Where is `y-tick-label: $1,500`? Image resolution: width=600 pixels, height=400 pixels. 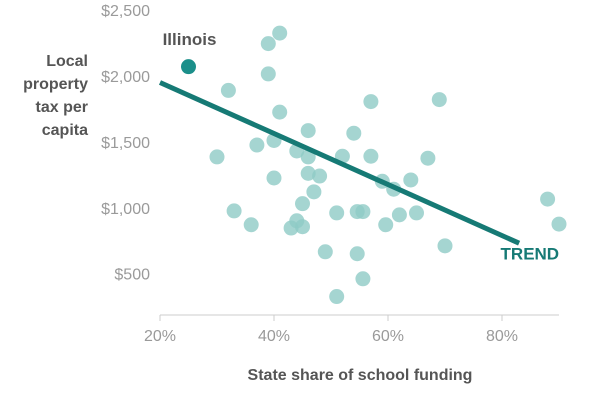
y-tick-label: $1,500 is located at coordinates (125, 143).